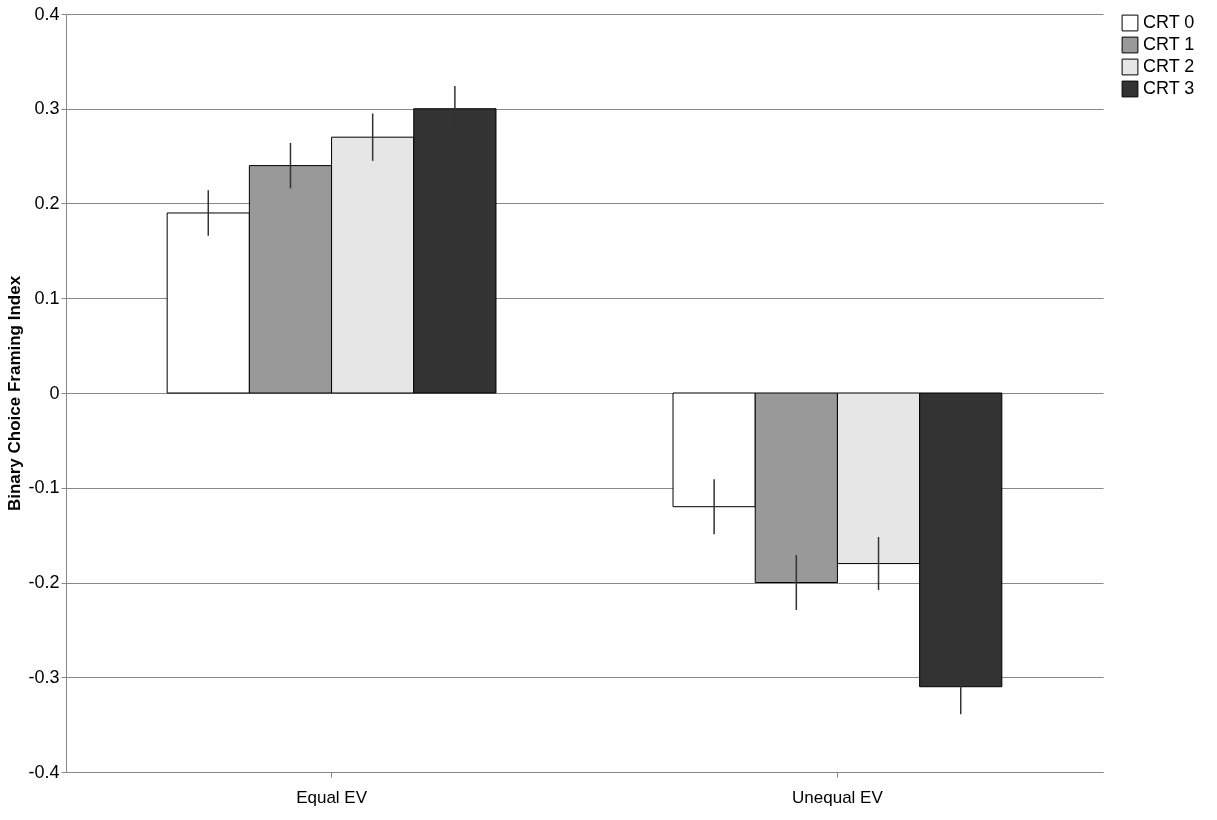 The image size is (1217, 820). I want to click on y-tick-label: 0.2, so click(47, 203).